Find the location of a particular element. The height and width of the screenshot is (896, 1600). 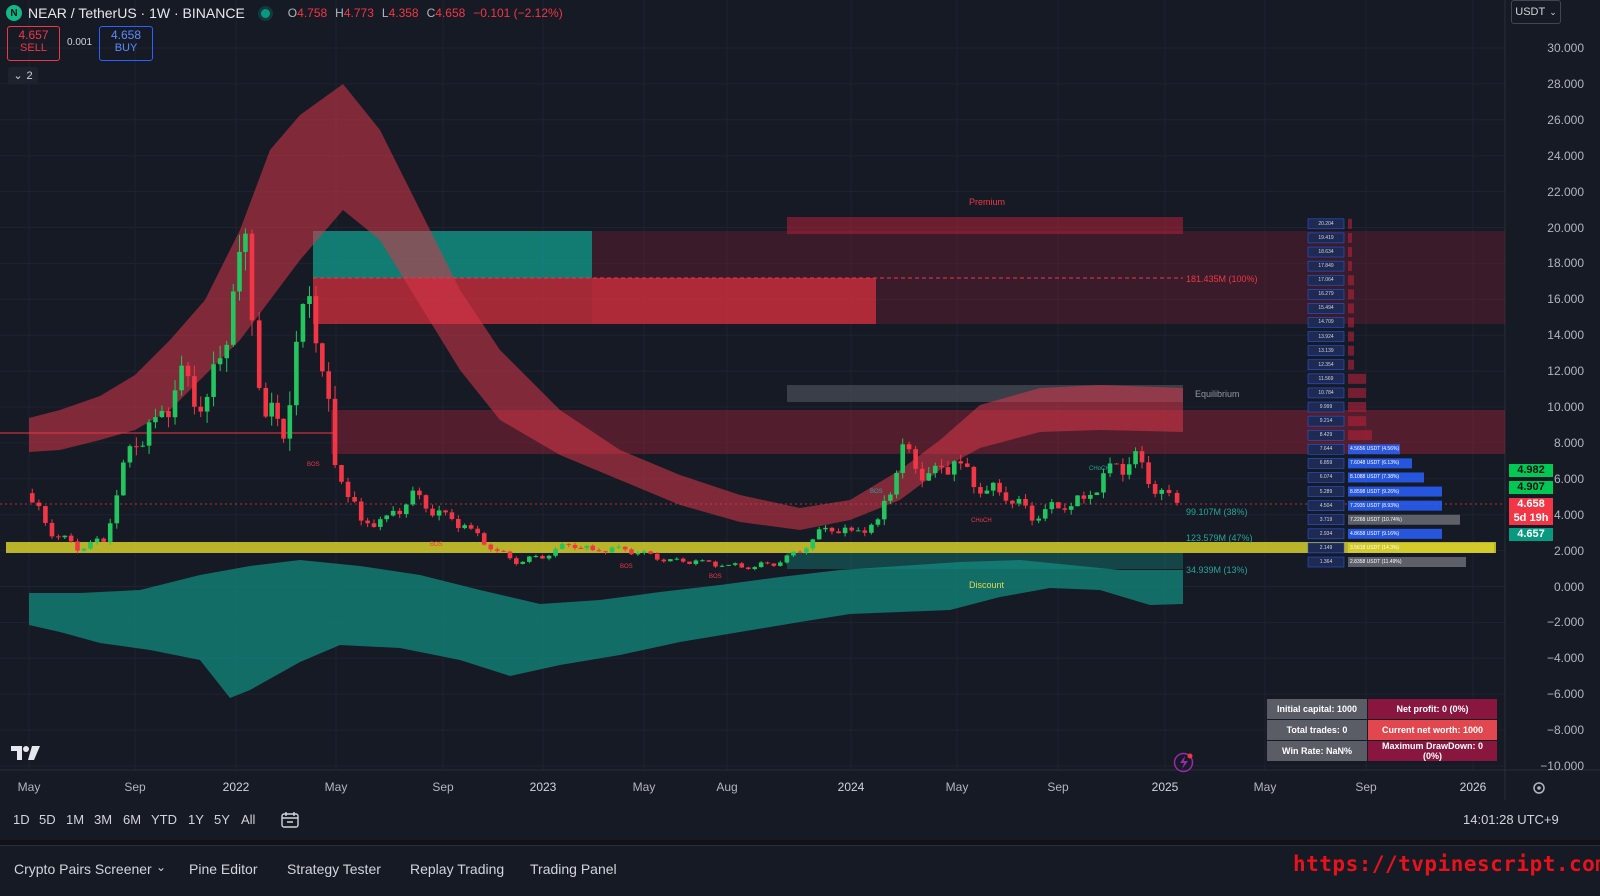

tab-pine-editor: Pine Editor is located at coordinates (223, 869).